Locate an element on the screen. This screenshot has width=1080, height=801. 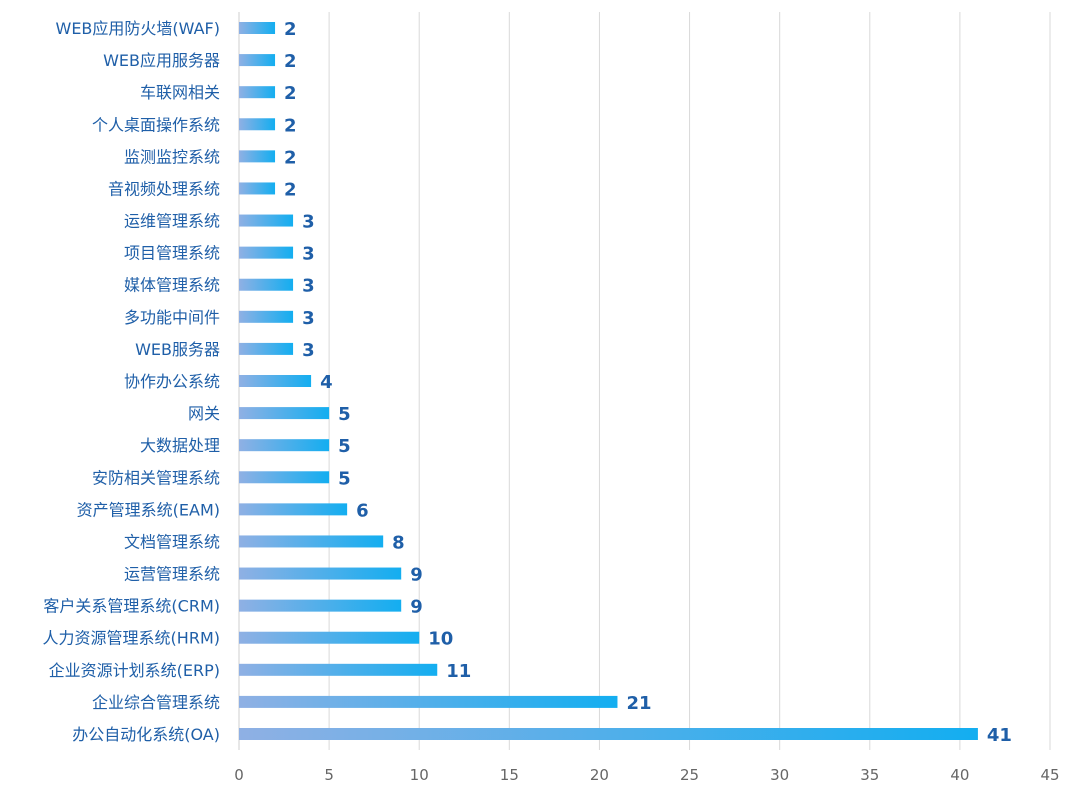
data-label: 6 is located at coordinates (362, 510).